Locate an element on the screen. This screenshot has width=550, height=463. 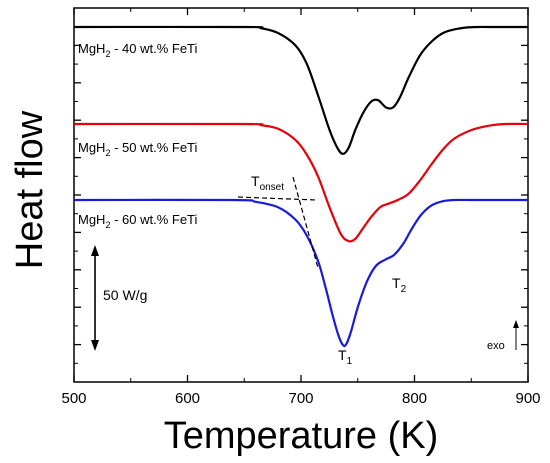
series-label-3: MgH2 - 60 wt.% FeTi is located at coordinates (138, 221).